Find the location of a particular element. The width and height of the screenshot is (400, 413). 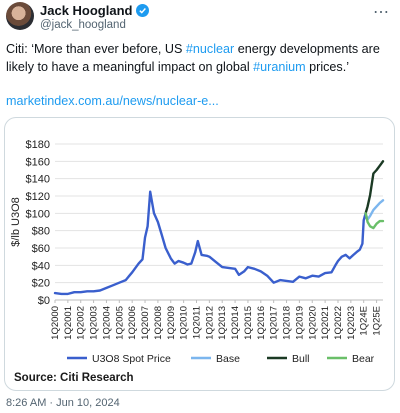

x-tick-label: 1Q2017 is located at coordinates (274, 323).